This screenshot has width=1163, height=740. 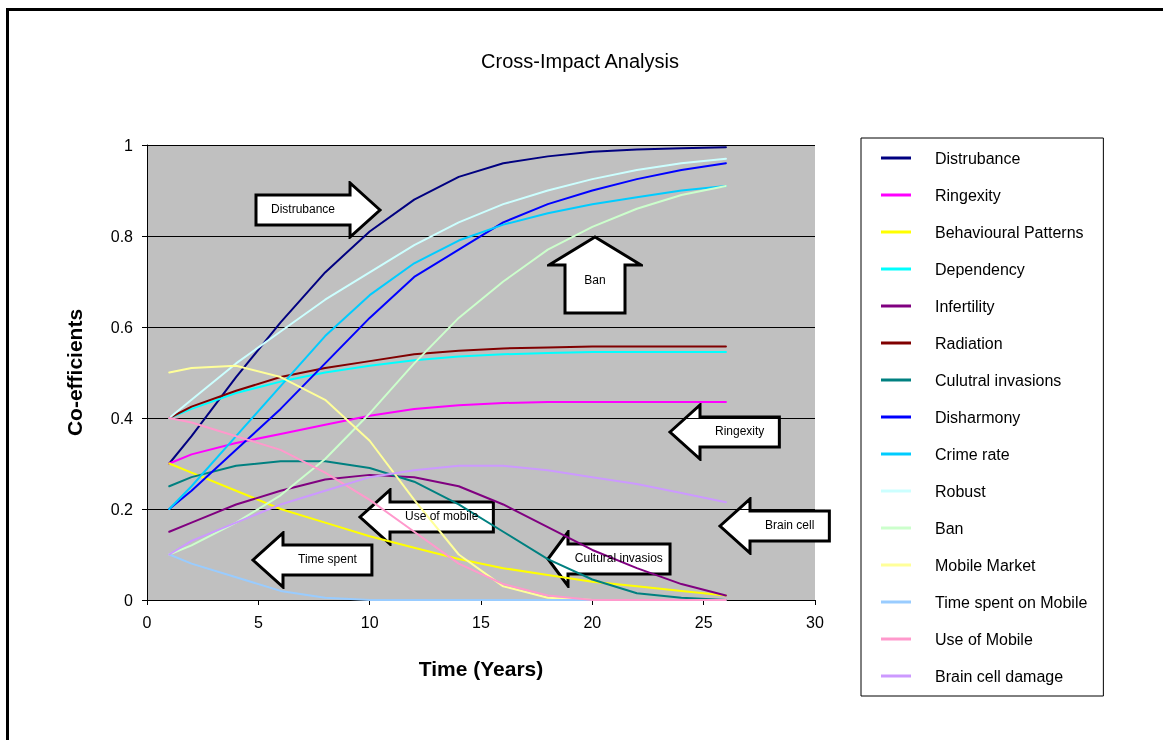 What do you see at coordinates (129, 600) in the screenshot?
I see `y-tick-label: 0` at bounding box center [129, 600].